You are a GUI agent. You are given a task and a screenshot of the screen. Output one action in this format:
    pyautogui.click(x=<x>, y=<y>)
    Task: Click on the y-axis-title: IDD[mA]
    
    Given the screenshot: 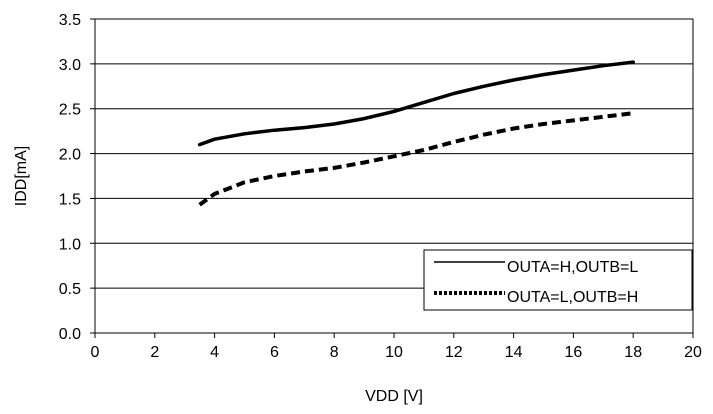 What is the action you would take?
    pyautogui.click(x=21, y=176)
    